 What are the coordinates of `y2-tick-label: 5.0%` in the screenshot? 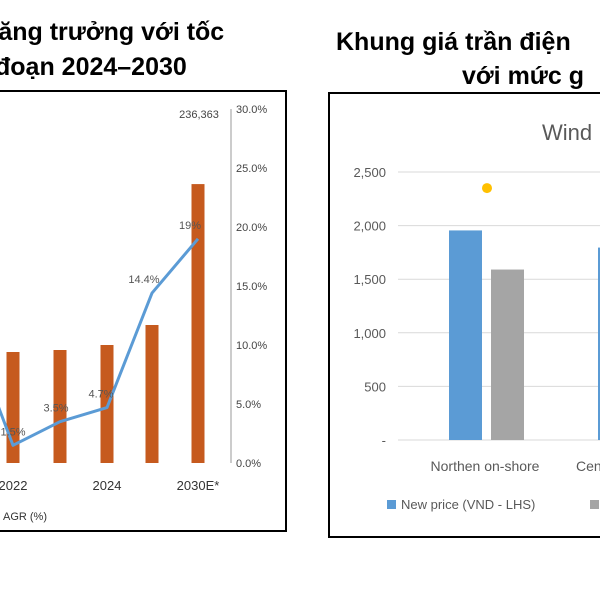 It's located at (248, 405).